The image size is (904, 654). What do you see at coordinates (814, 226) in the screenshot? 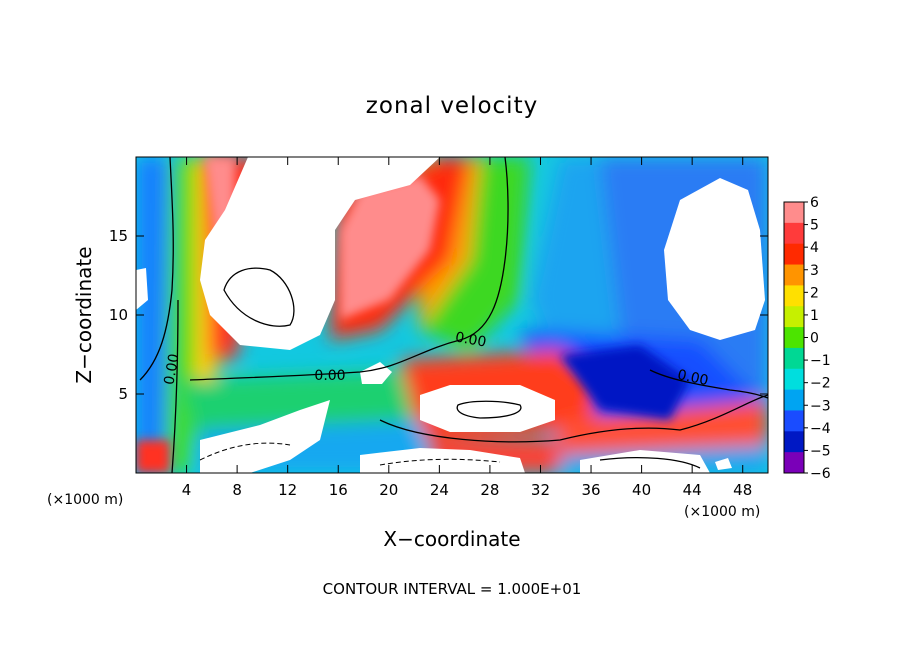
I see `colorbar-tick-label: 5` at bounding box center [814, 226].